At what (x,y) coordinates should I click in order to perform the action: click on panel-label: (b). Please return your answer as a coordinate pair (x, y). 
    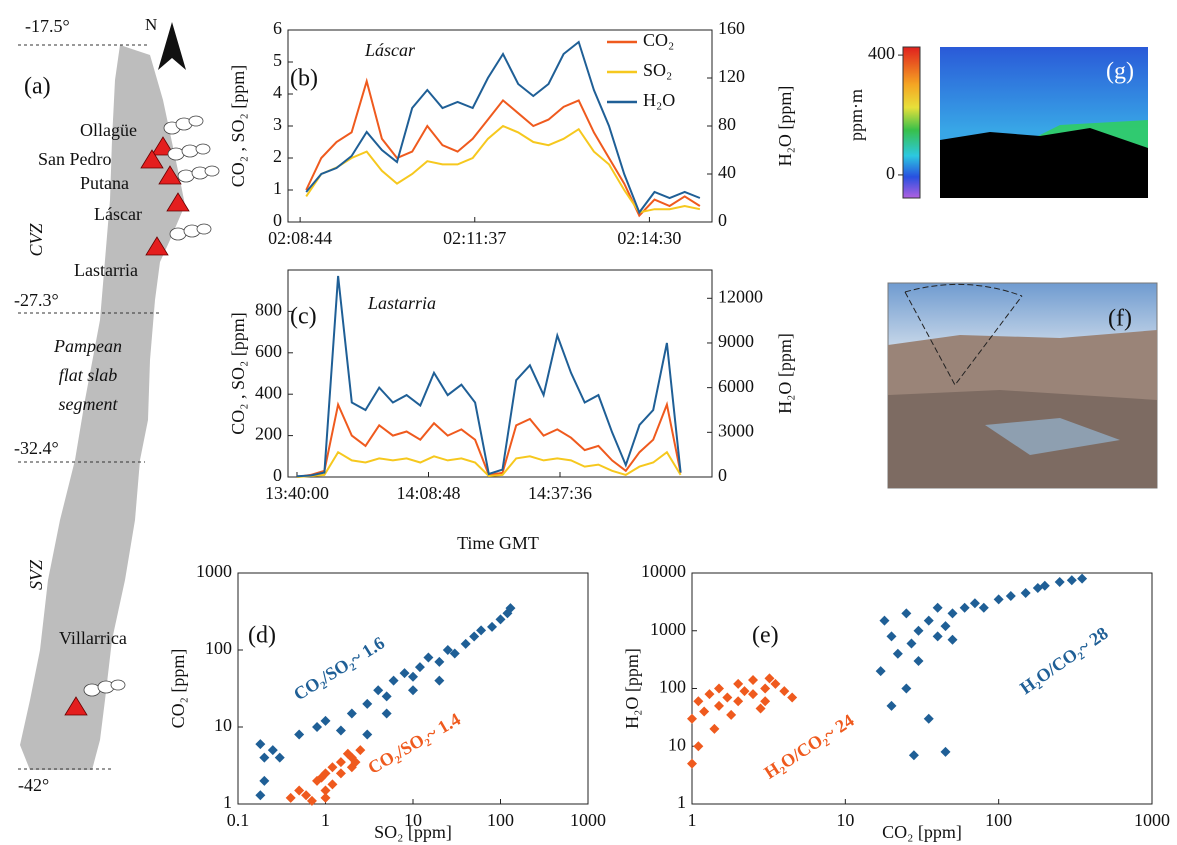
    Looking at the image, I should click on (304, 79).